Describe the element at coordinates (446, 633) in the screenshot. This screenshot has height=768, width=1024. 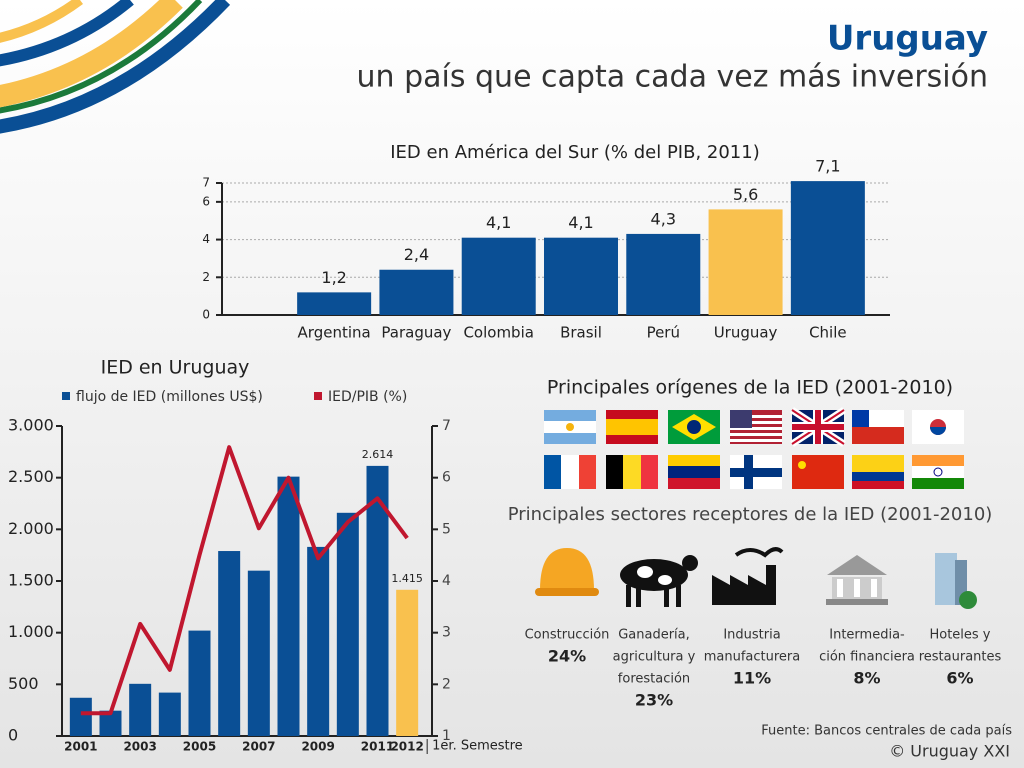
I see `y2-tick-label: 3` at that location.